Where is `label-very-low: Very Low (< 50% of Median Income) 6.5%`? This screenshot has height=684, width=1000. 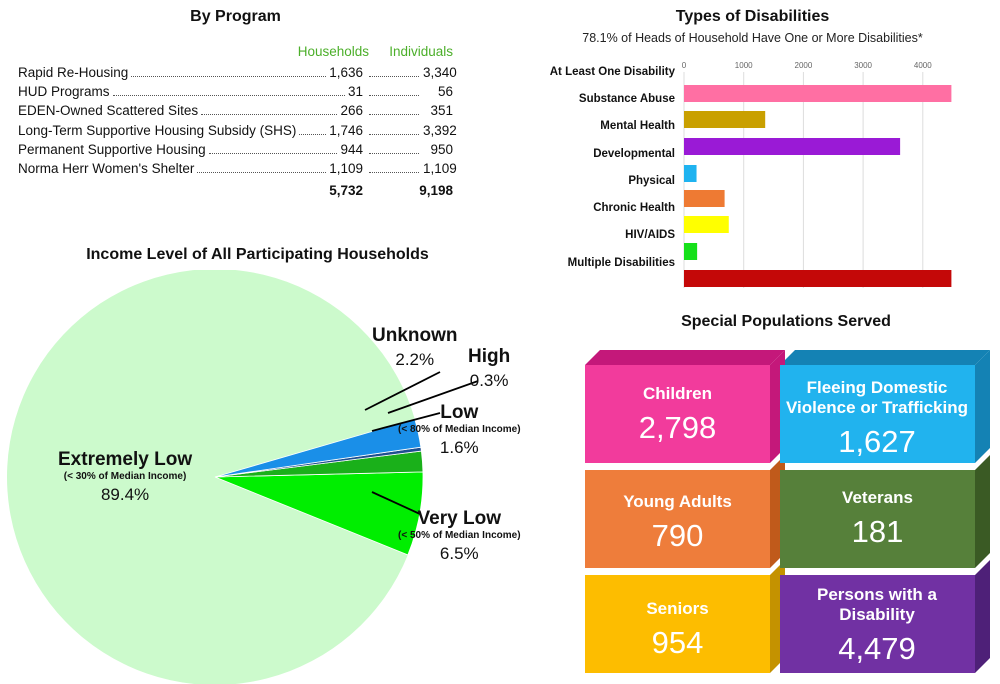 label-very-low: Very Low (< 50% of Median Income) 6.5% is located at coordinates (459, 536).